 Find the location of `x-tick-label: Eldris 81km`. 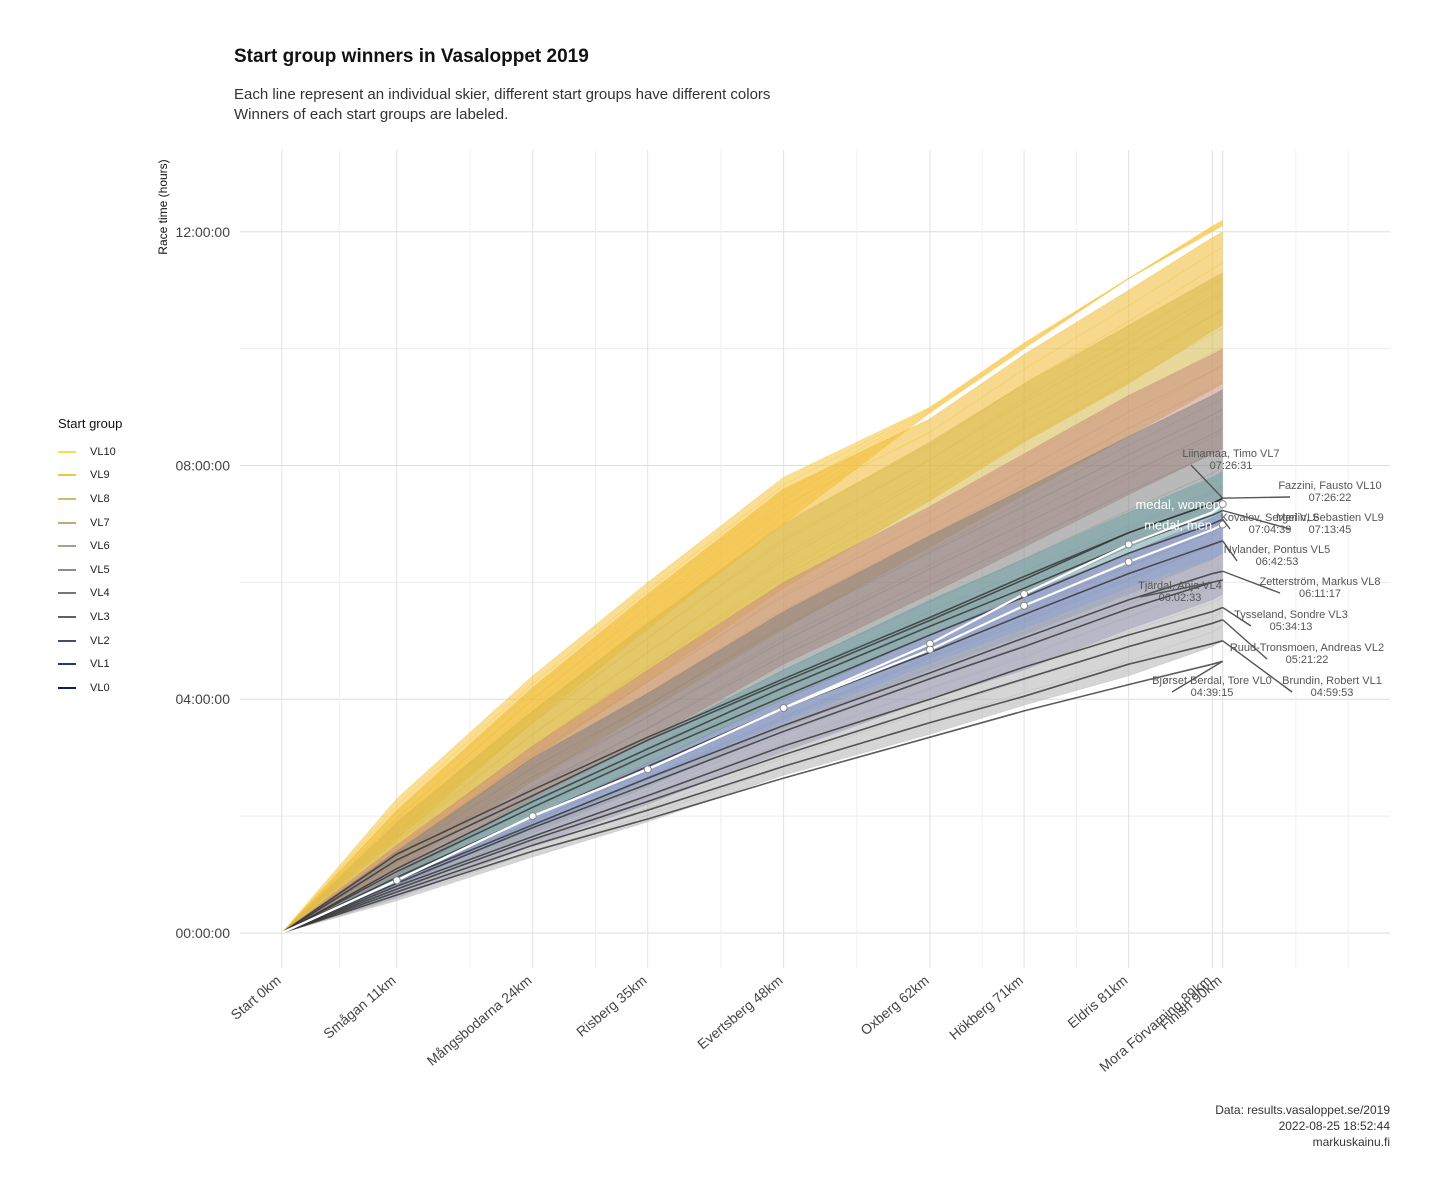

x-tick-label: Eldris 81km is located at coordinates (1097, 1001).